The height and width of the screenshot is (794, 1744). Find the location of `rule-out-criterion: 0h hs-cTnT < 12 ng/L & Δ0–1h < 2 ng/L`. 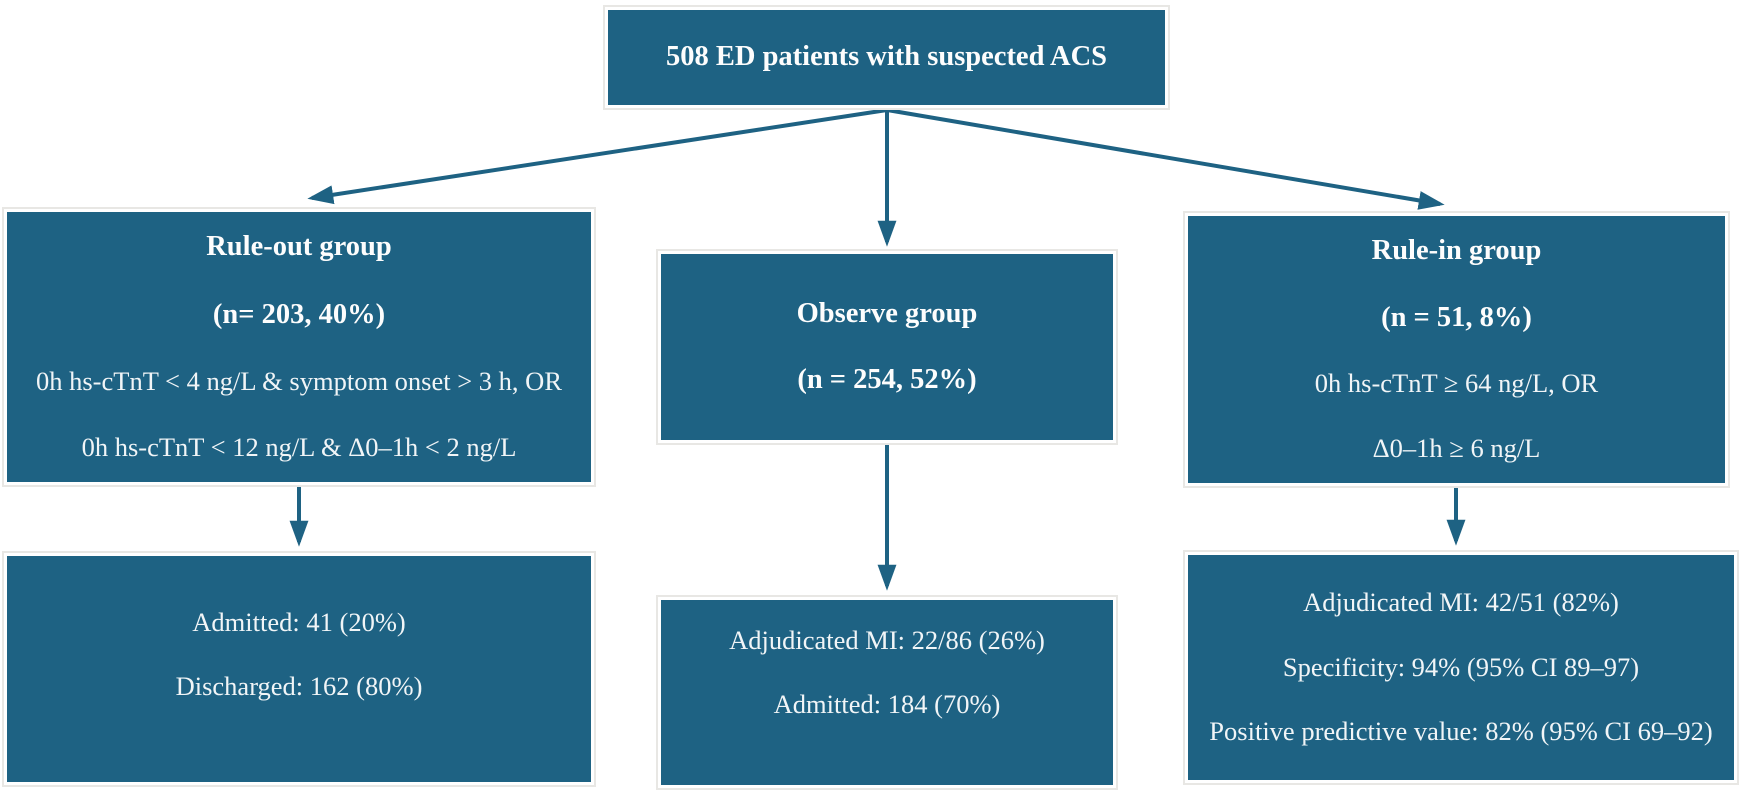

rule-out-criterion: 0h hs-cTnT < 12 ng/L & Δ0–1h < 2 ng/L is located at coordinates (299, 447).